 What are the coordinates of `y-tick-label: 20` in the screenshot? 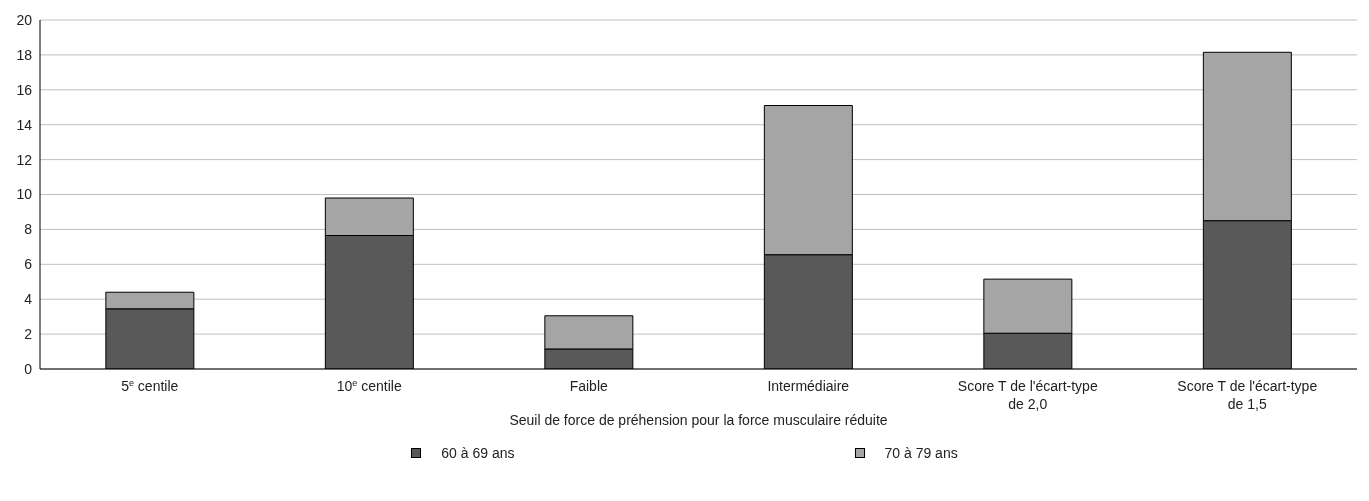 It's located at (24, 19).